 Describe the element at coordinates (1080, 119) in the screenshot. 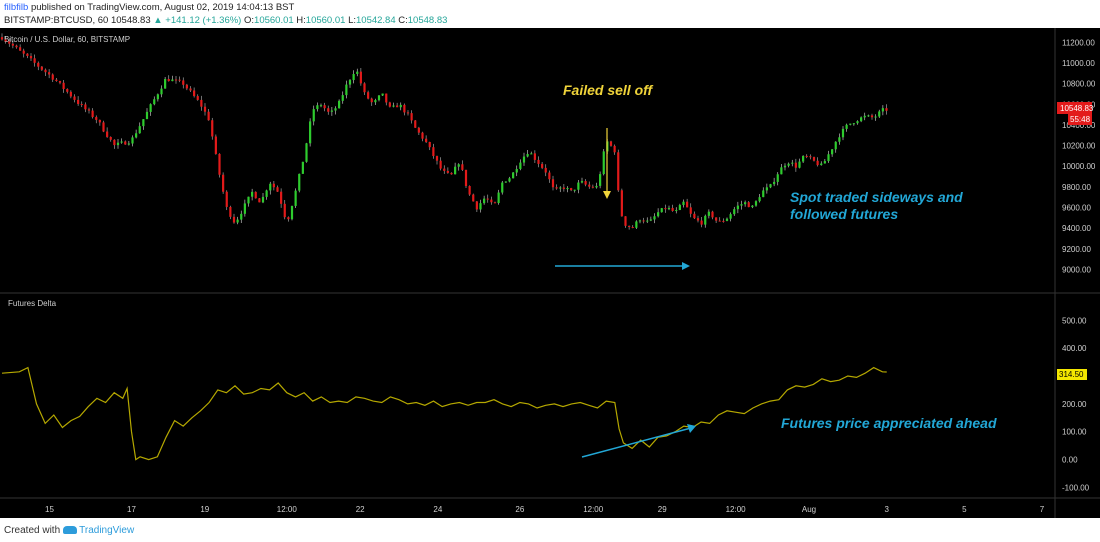

I see `countdown-text: 55:48` at that location.